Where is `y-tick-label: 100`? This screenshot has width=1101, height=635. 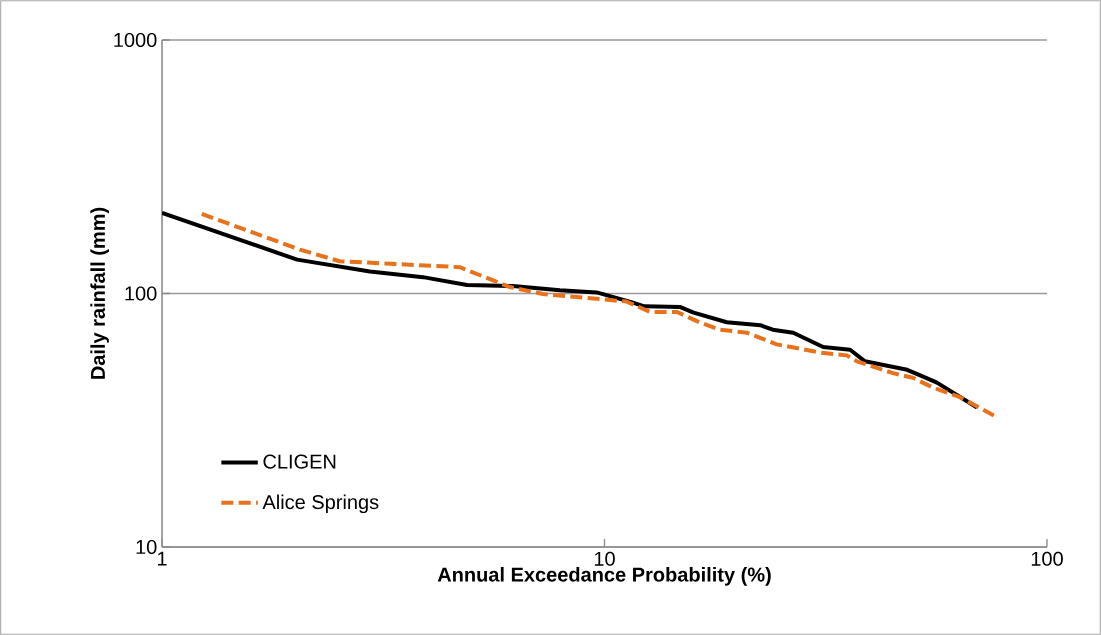
y-tick-label: 100 is located at coordinates (141, 293).